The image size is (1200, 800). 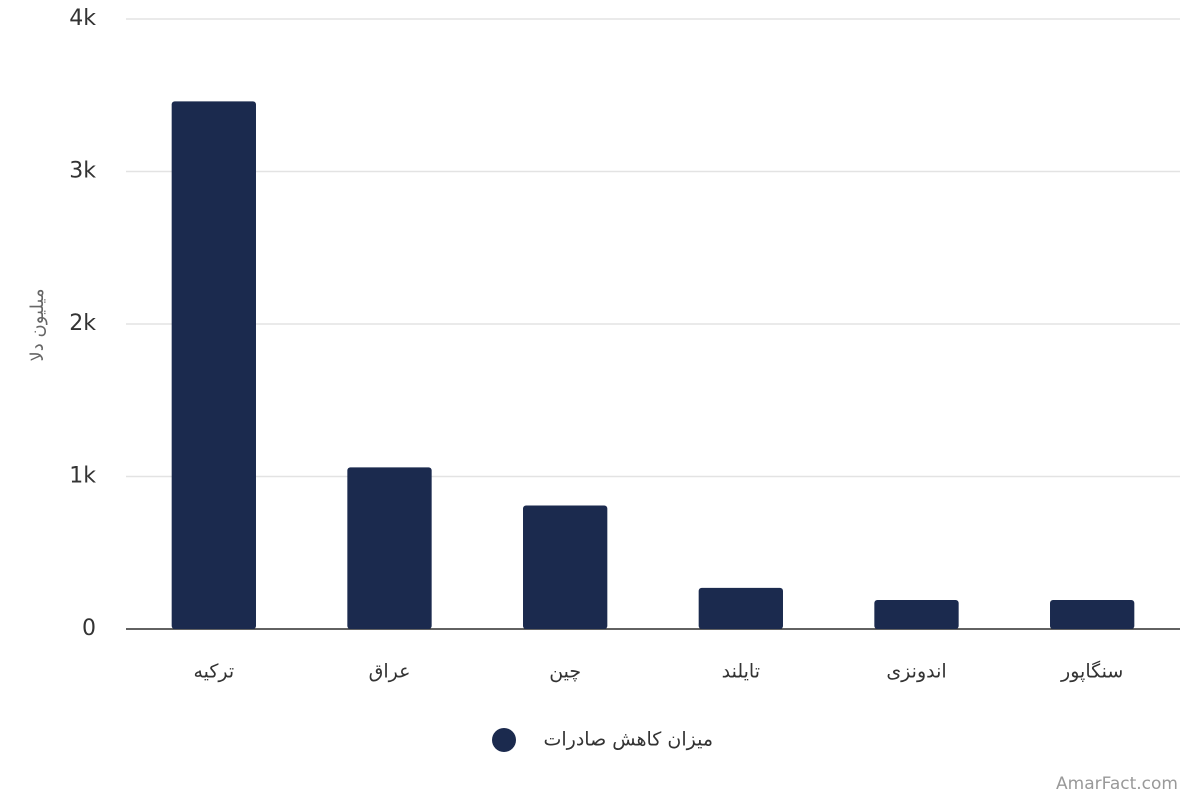 I want to click on y-tick-label: 4k, so click(x=82, y=18).